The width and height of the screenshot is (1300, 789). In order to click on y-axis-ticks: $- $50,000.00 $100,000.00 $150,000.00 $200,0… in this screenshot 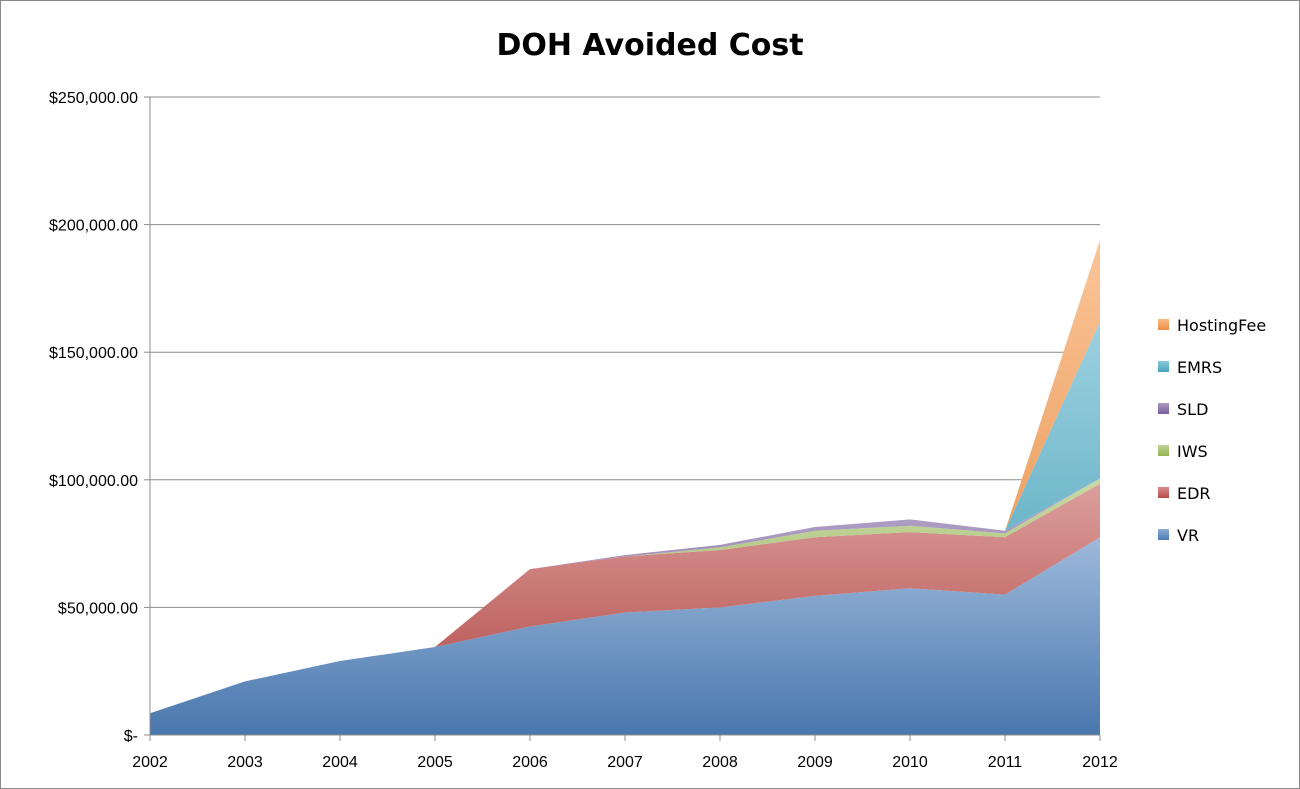, I will do `click(93, 417)`.